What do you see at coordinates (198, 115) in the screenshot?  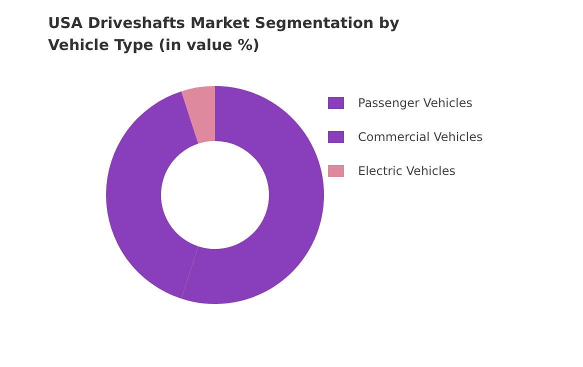 I see `donut-slice` at bounding box center [198, 115].